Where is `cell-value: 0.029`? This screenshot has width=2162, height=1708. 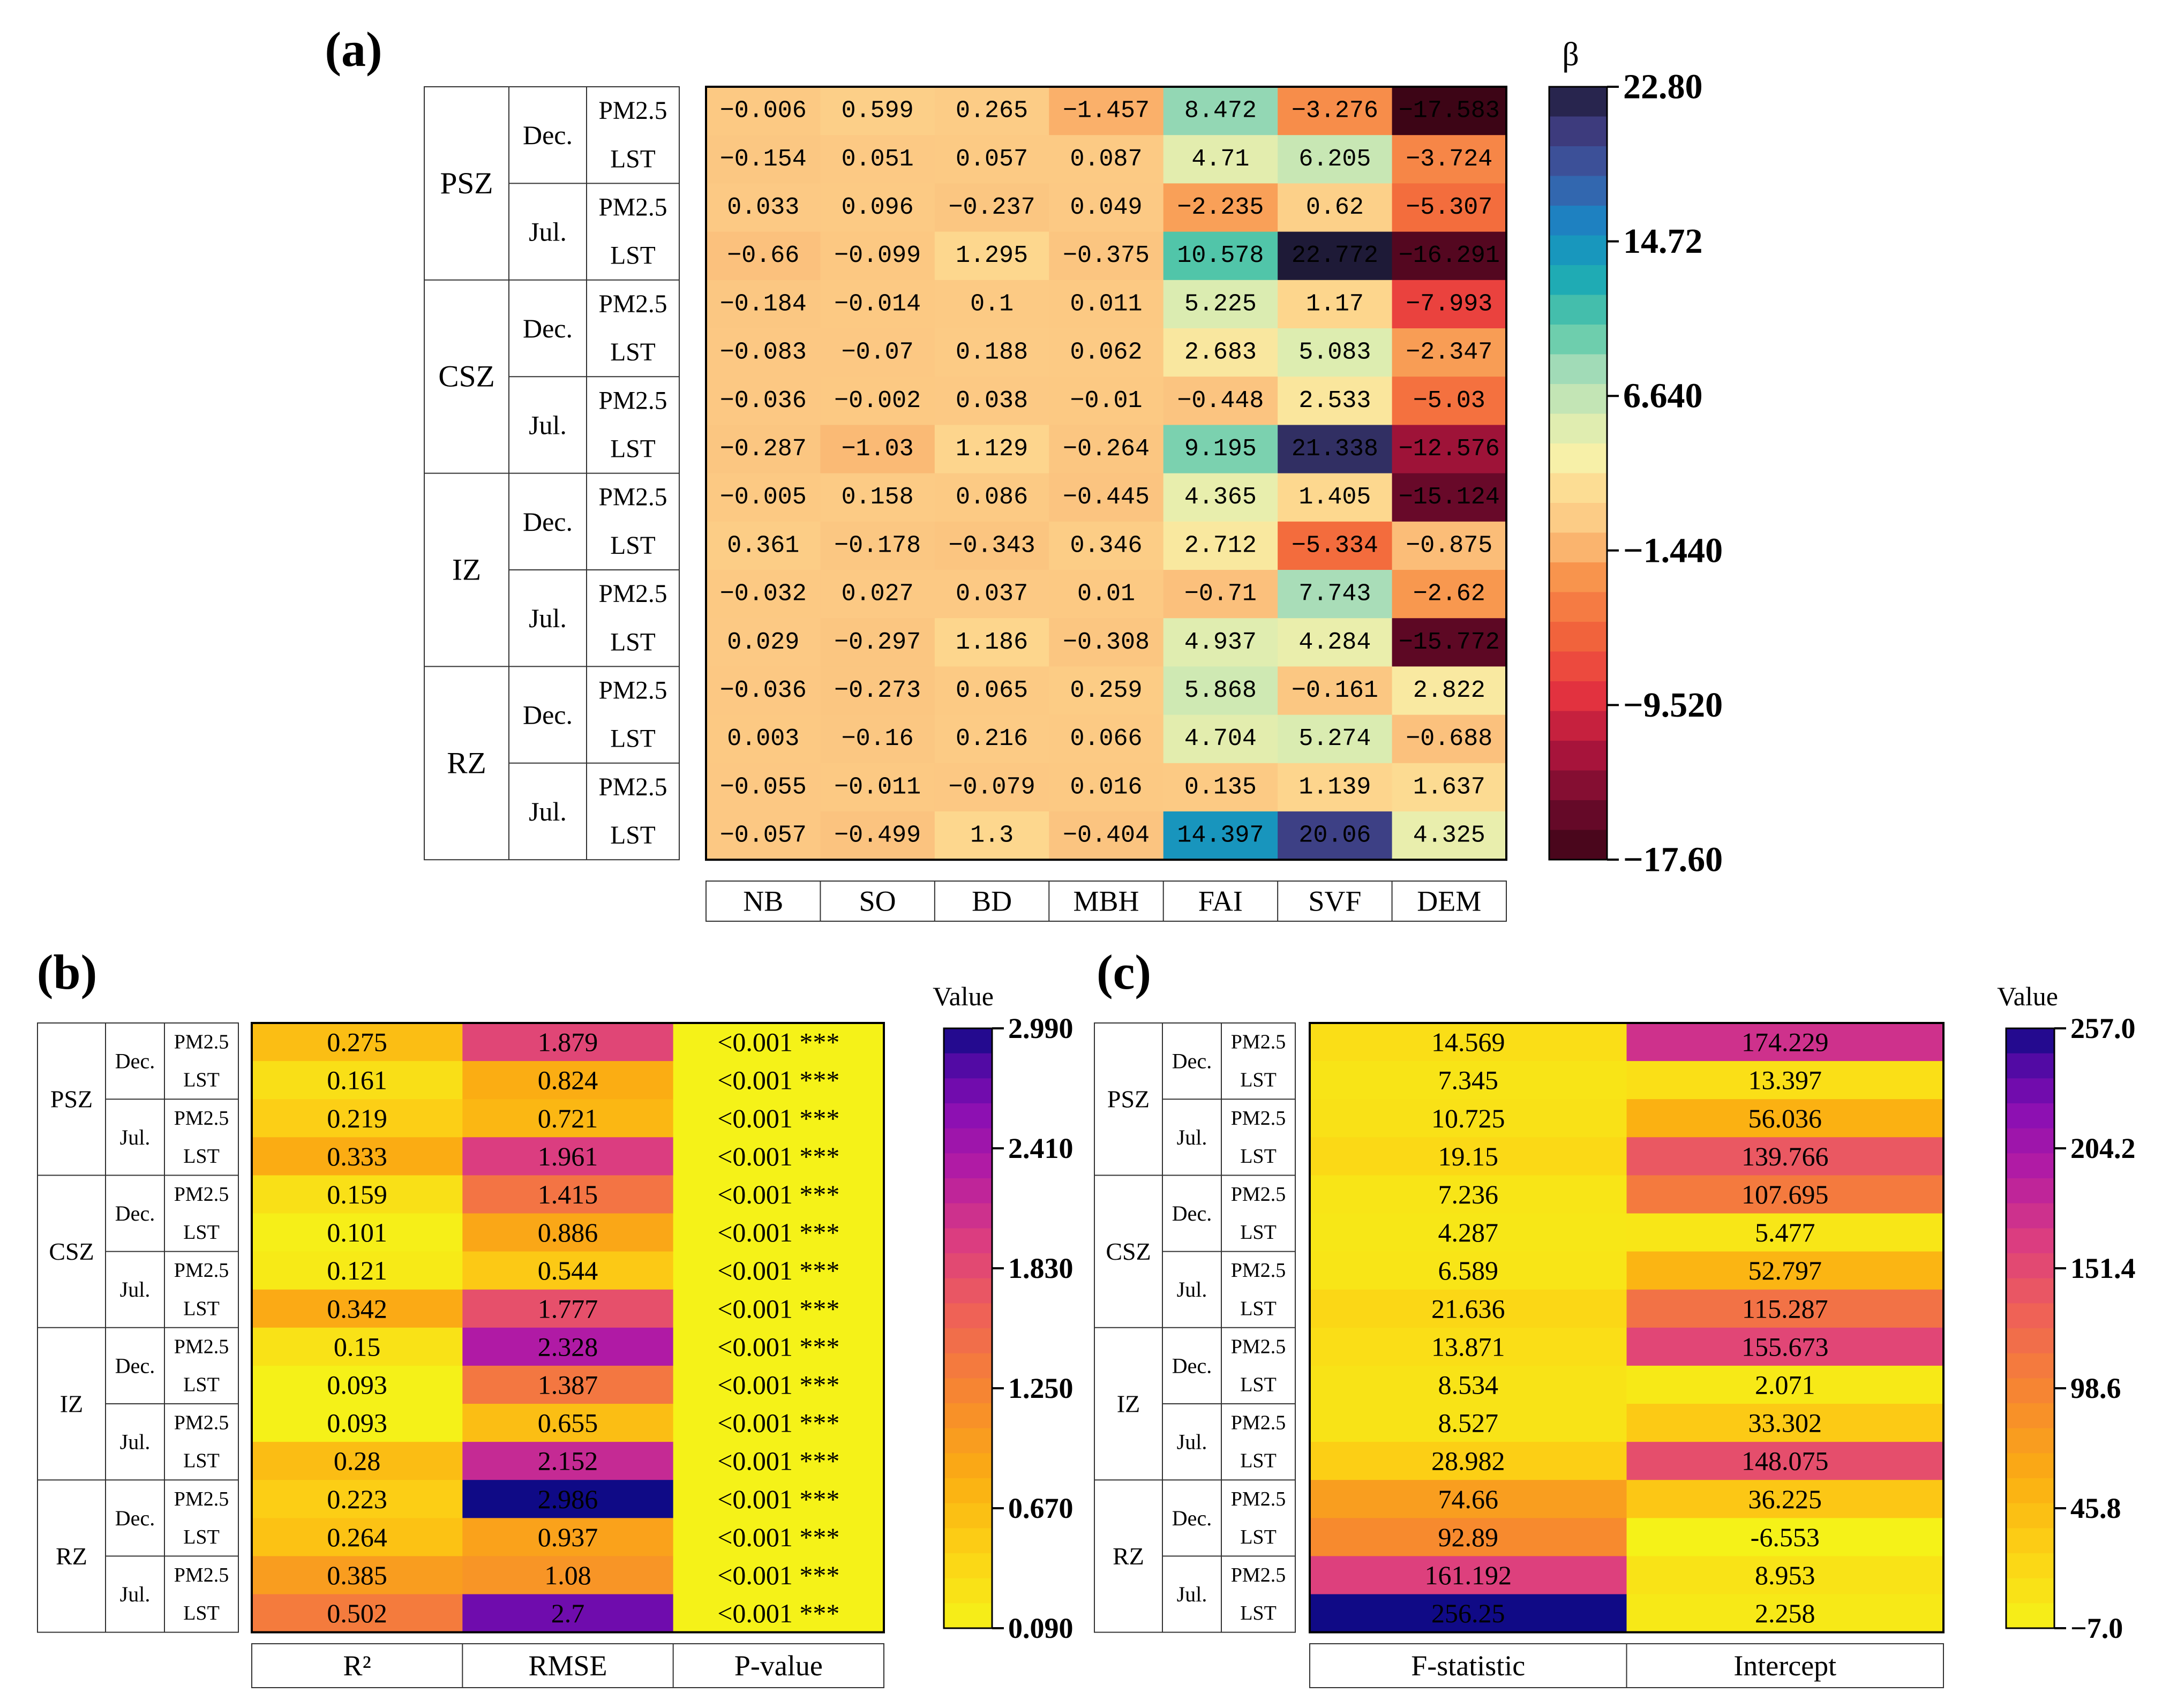
cell-value: 0.029 is located at coordinates (763, 642).